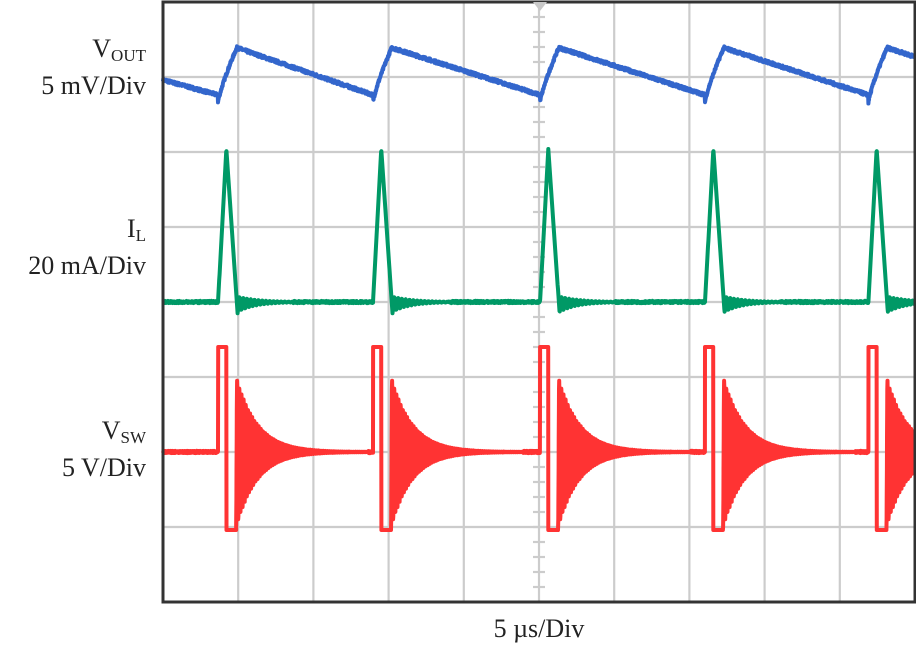 Image resolution: width=916 pixels, height=650 pixels. What do you see at coordinates (128, 55) in the screenshot?
I see `vout-sub: OUT` at bounding box center [128, 55].